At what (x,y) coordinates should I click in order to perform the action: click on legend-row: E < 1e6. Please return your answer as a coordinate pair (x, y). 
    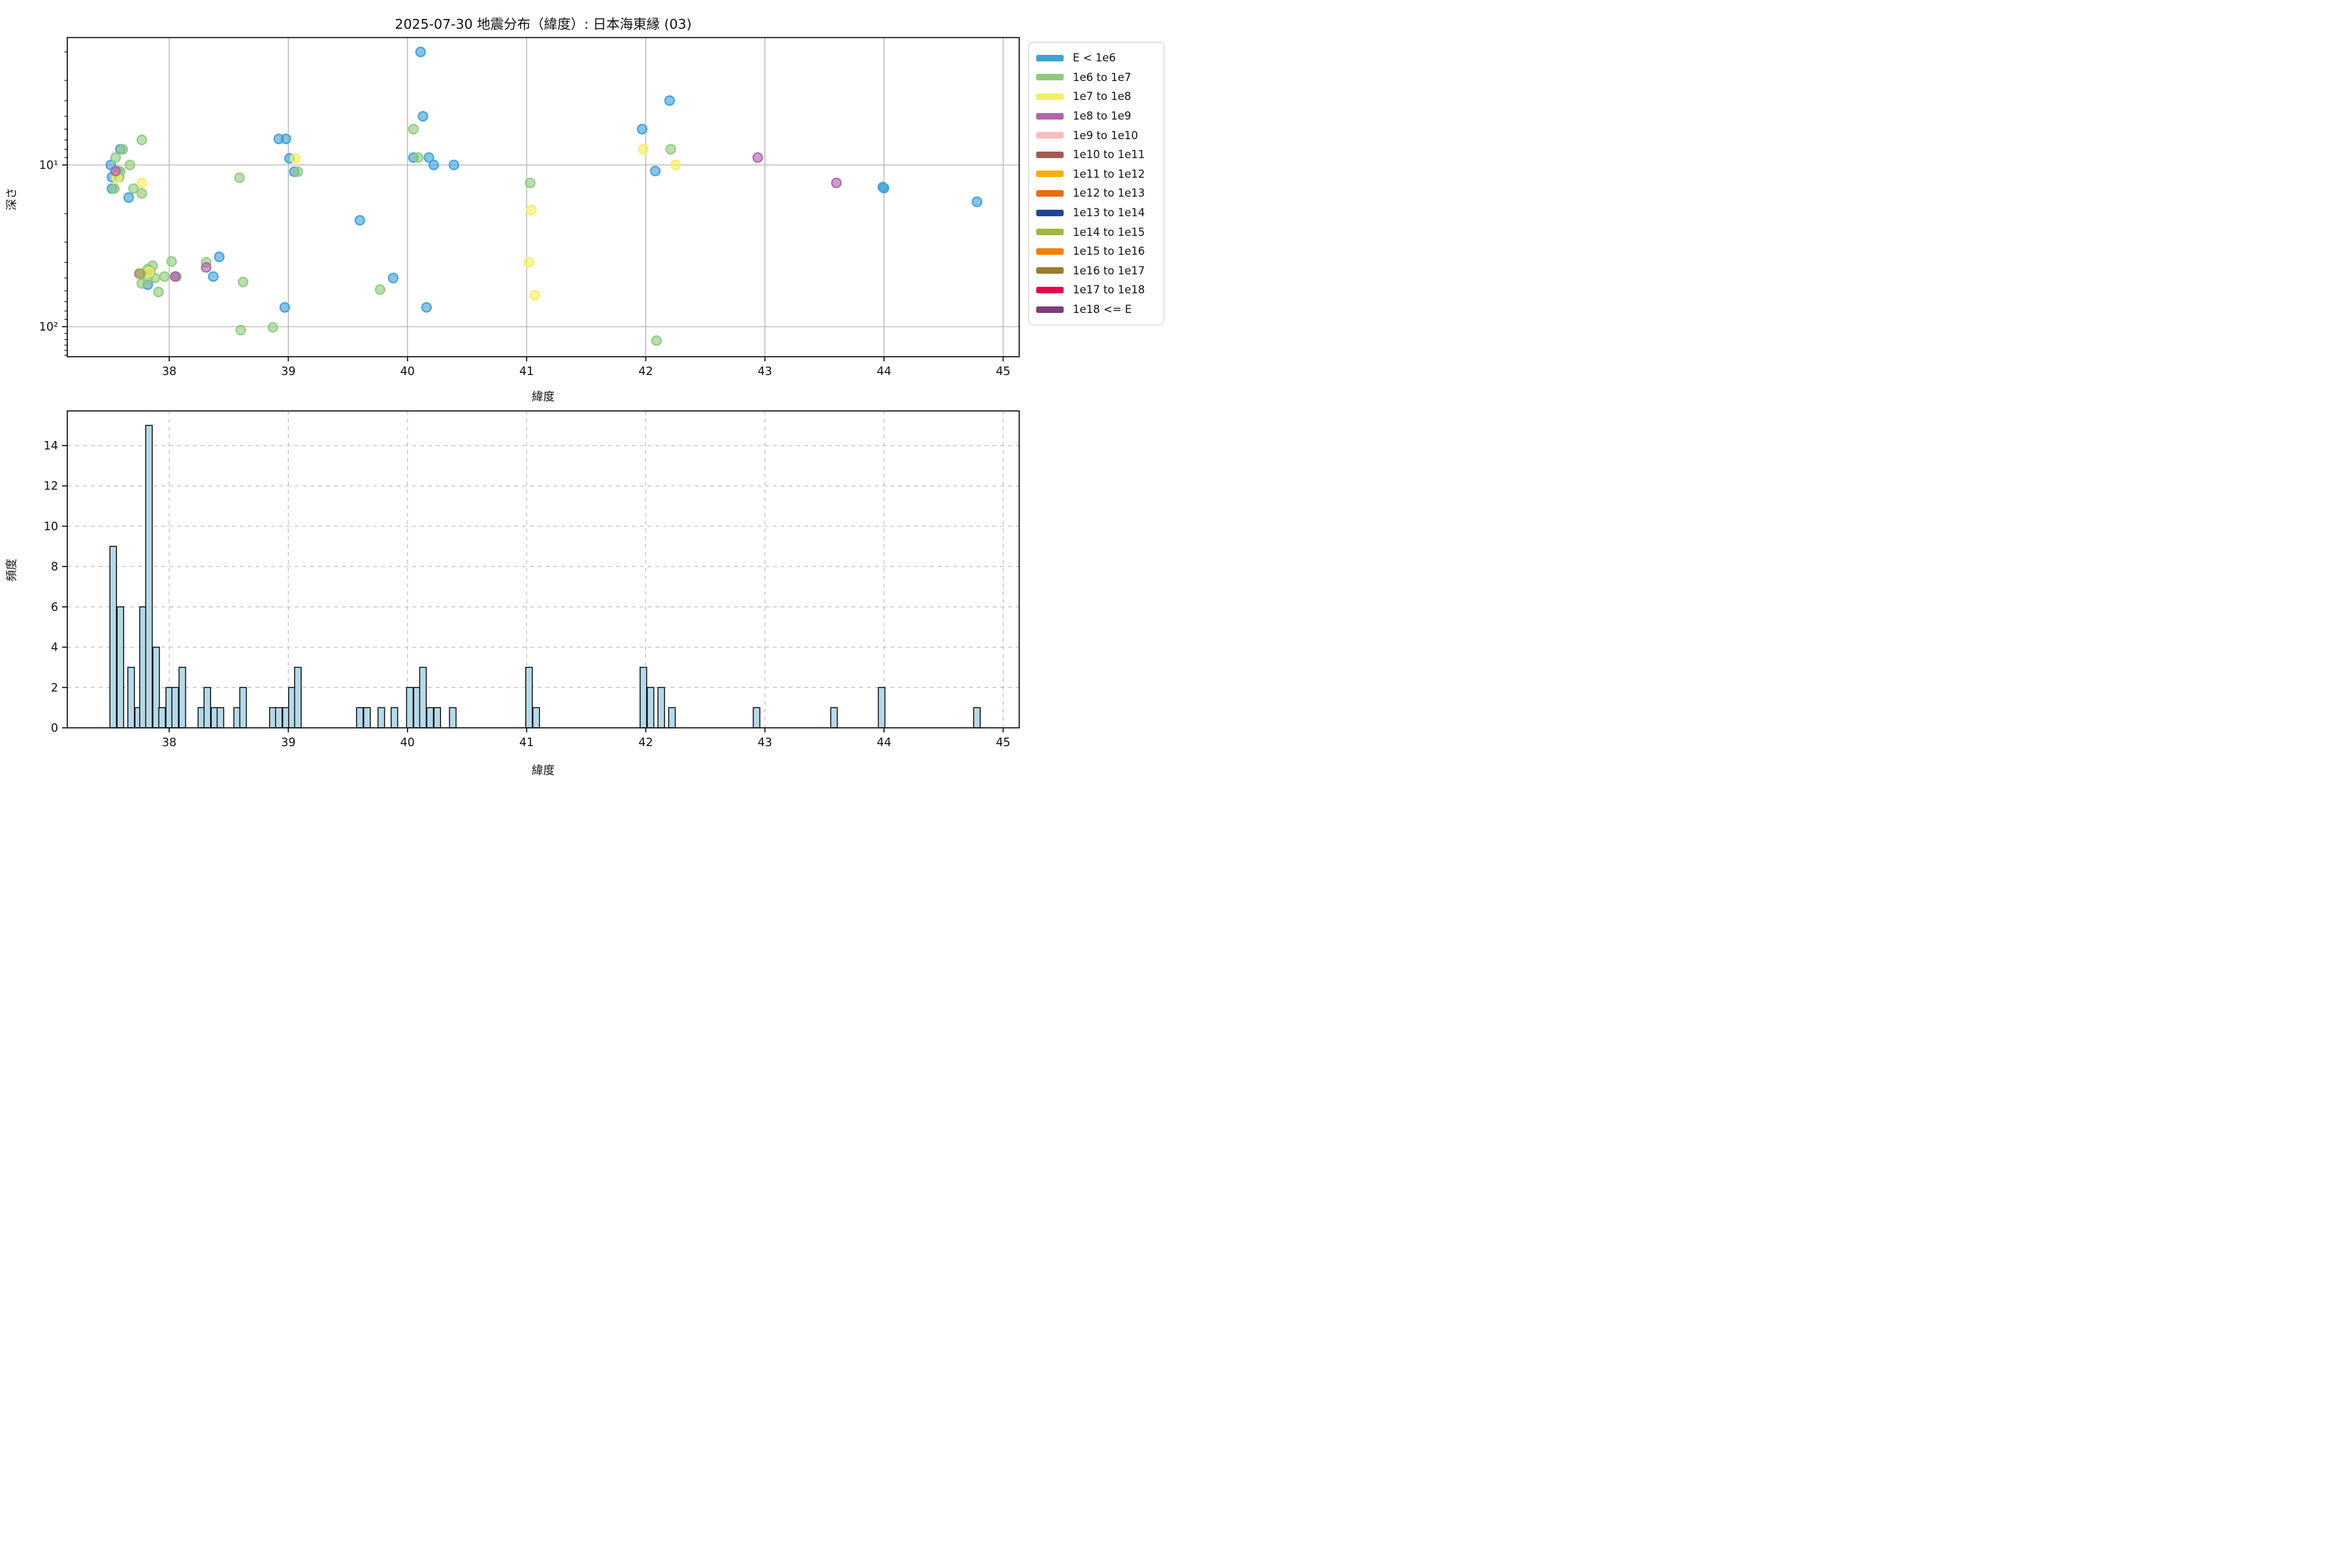
    Looking at the image, I should click on (1096, 58).